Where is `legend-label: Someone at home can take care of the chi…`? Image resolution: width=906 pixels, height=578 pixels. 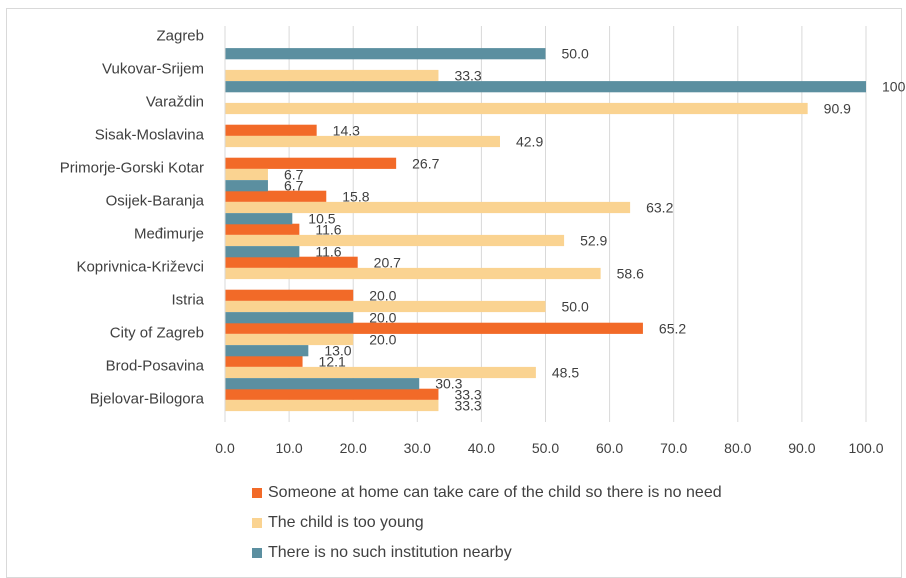 legend-label: Someone at home can take care of the chi… is located at coordinates (495, 492).